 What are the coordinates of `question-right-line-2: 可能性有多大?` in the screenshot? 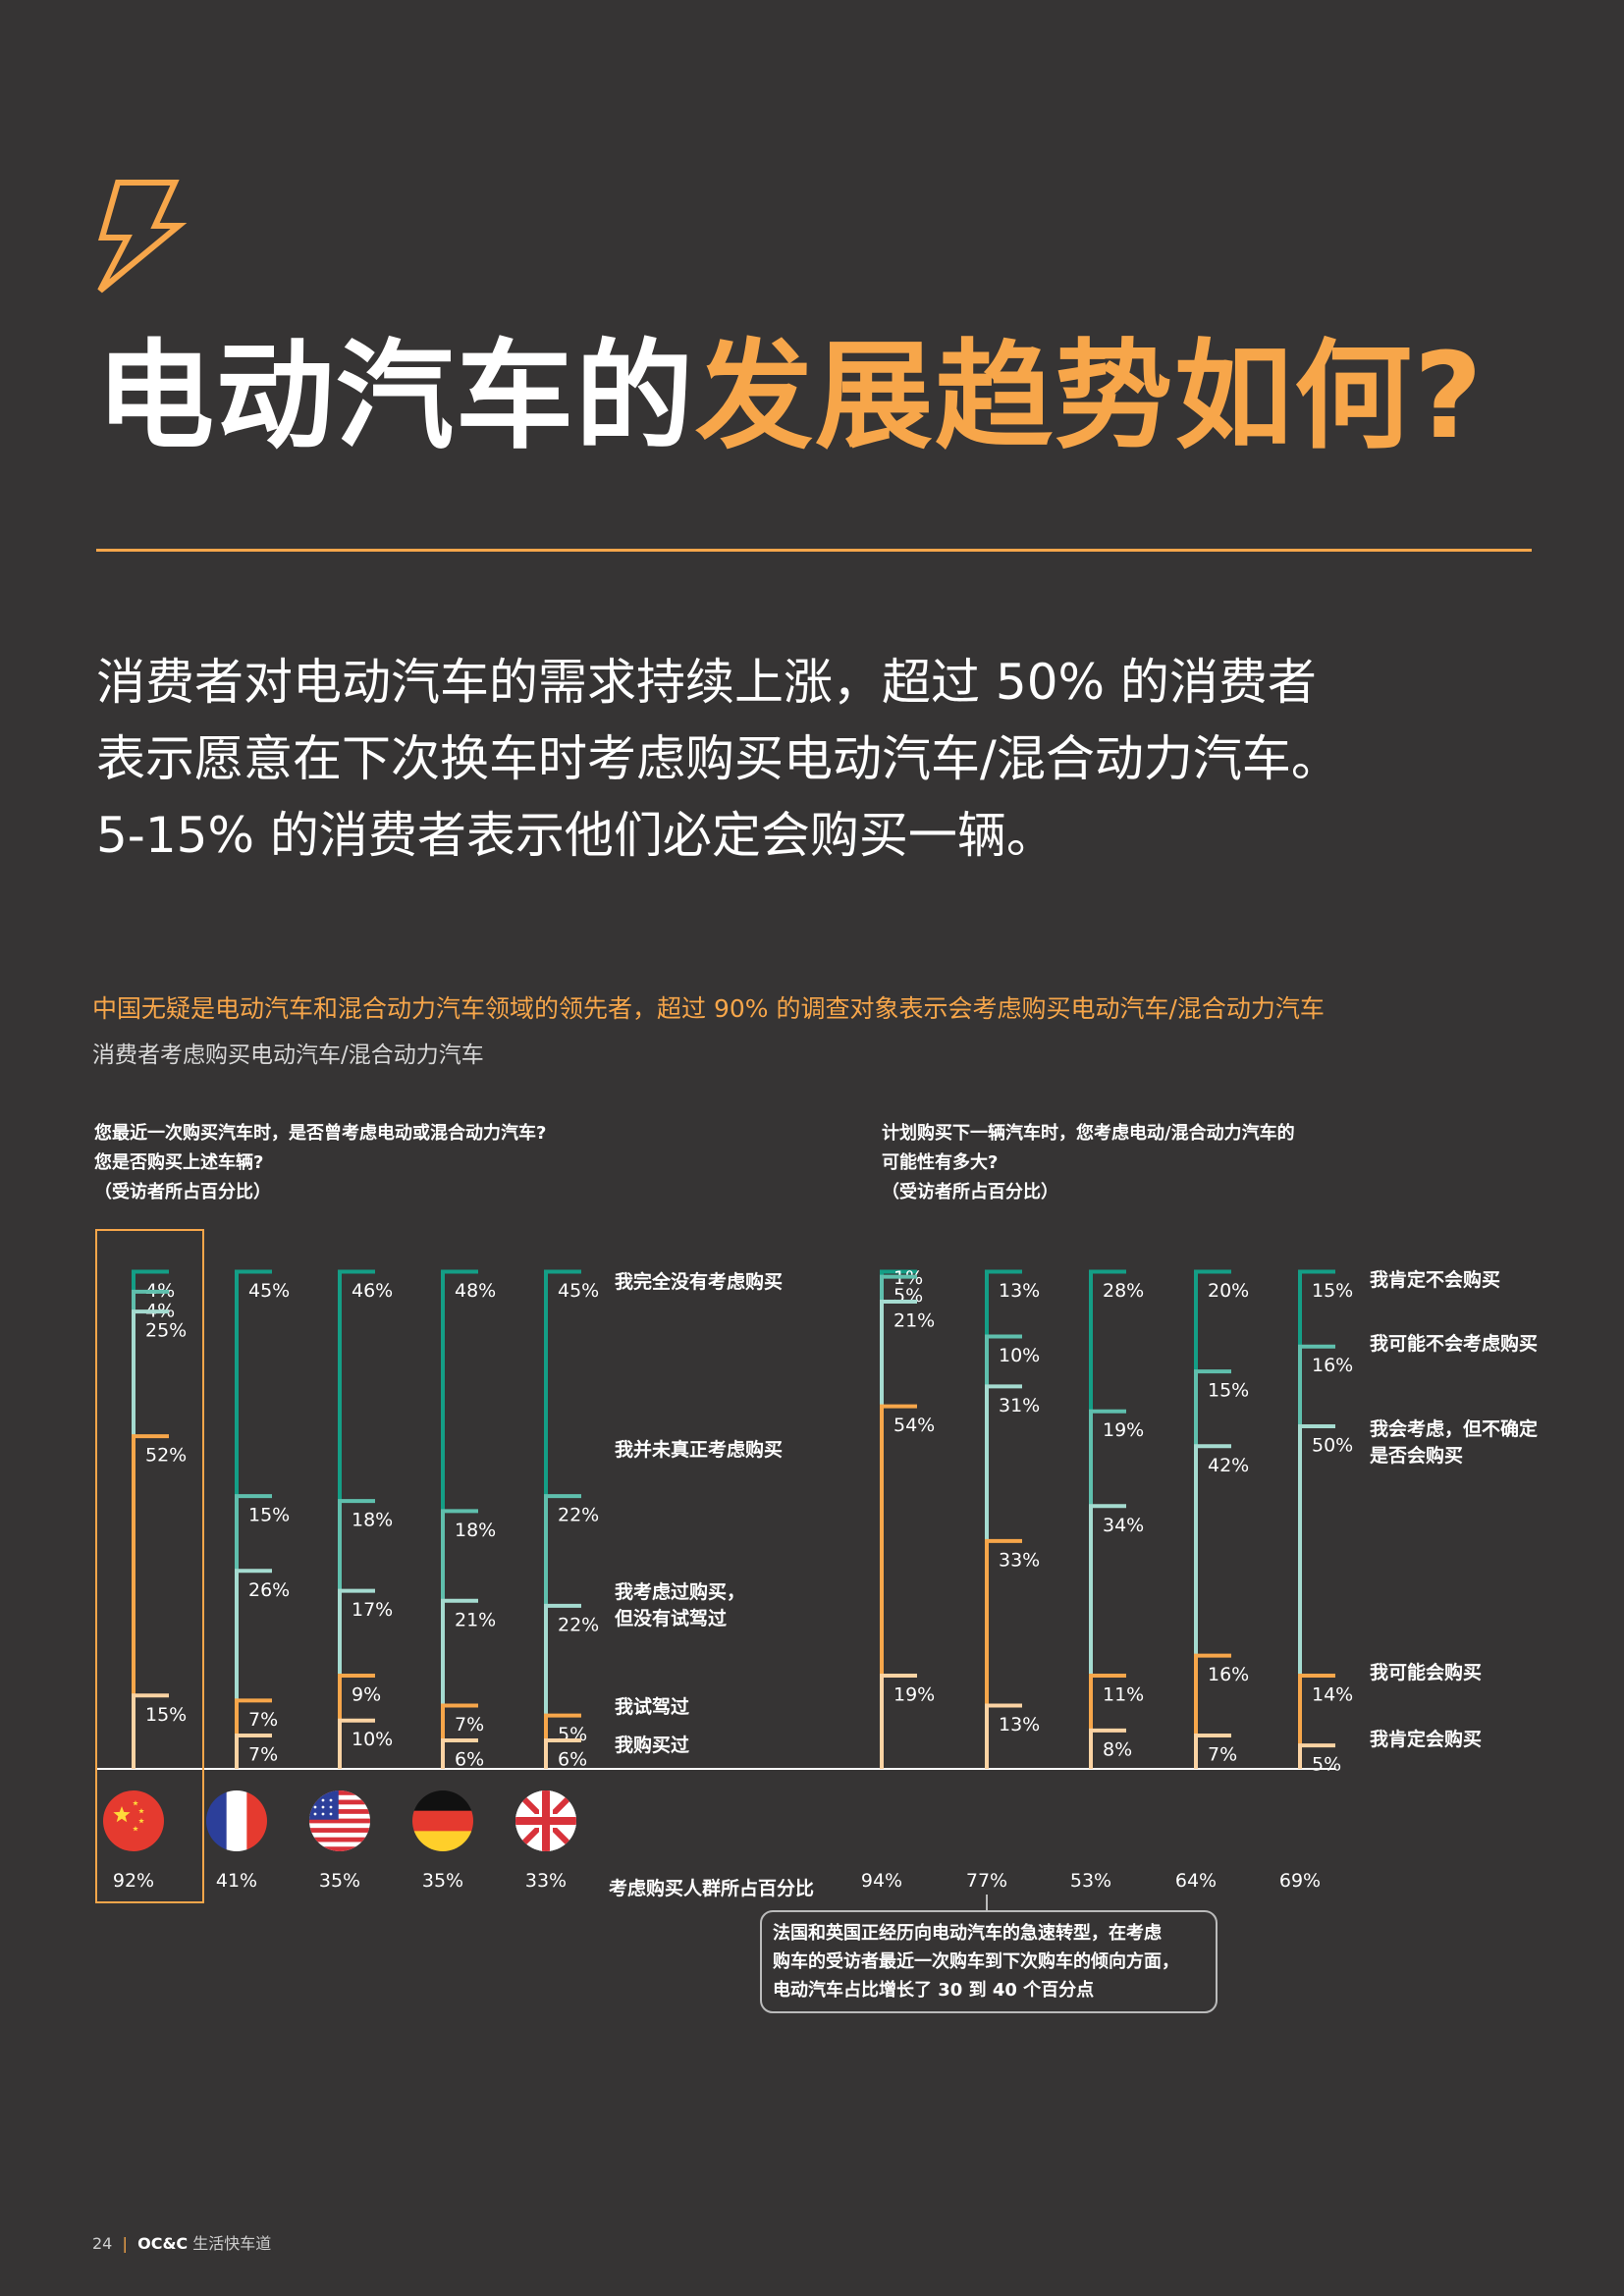 It's located at (940, 1162).